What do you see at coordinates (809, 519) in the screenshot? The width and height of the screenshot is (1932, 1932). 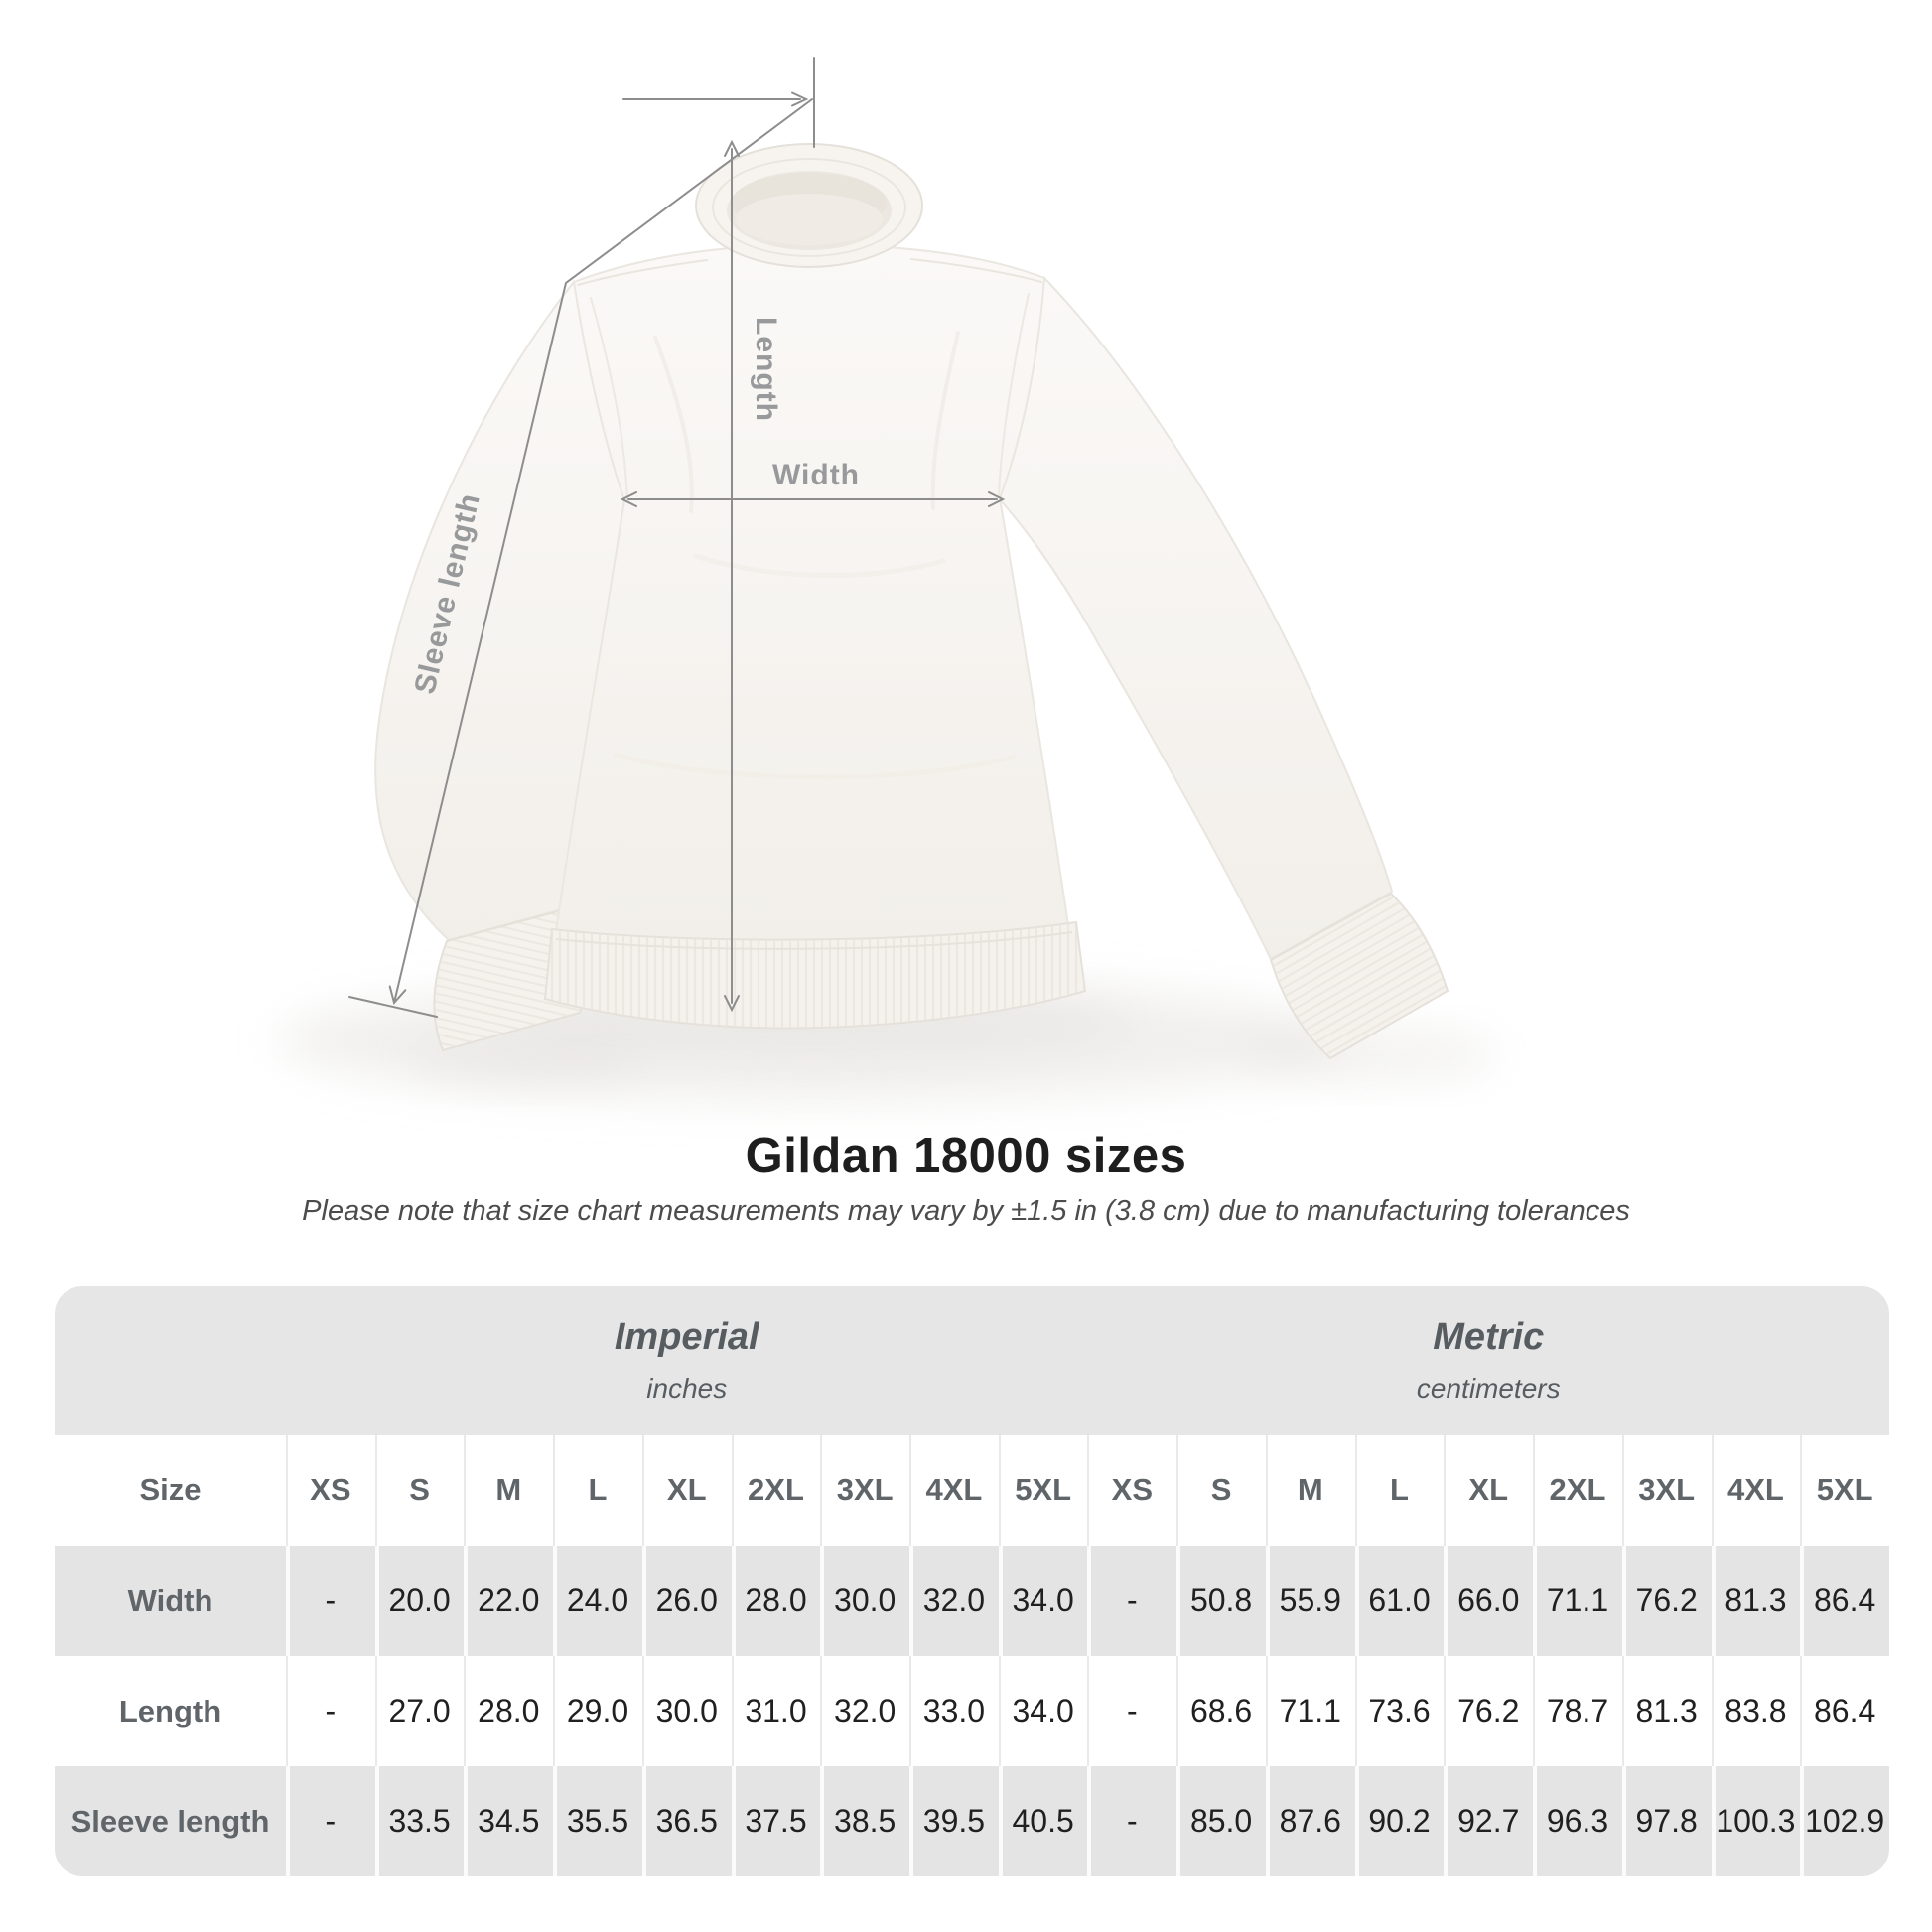 I see `fabric-folds` at bounding box center [809, 519].